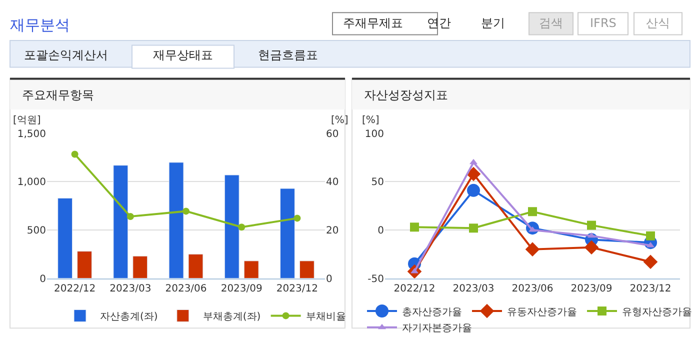 The width and height of the screenshot is (697, 342). I want to click on legend-label: 부채비율, so click(326, 317).